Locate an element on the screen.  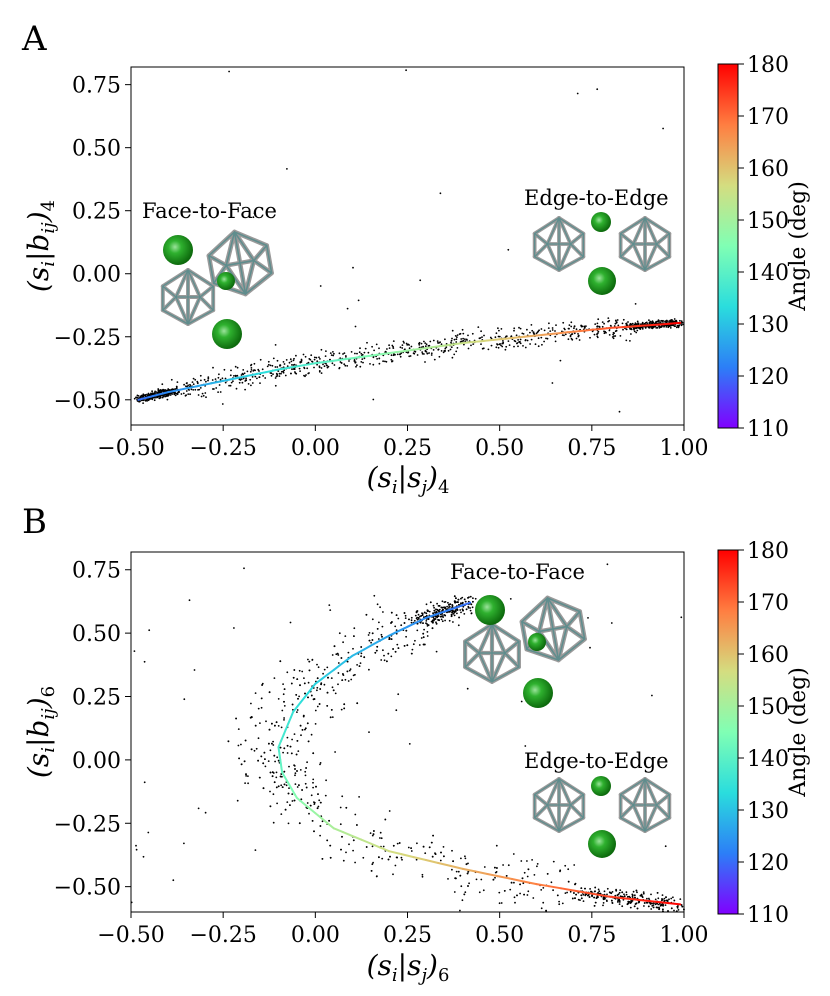
x-tick-label: 0.25 is located at coordinates (407, 448).